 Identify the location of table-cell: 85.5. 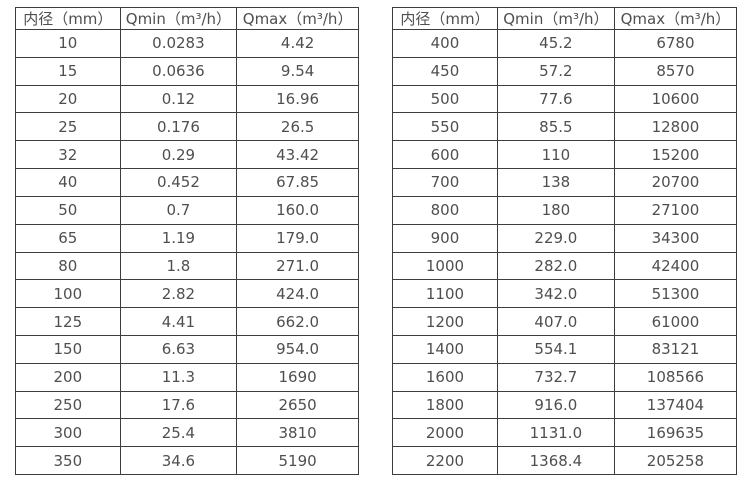
(555, 127).